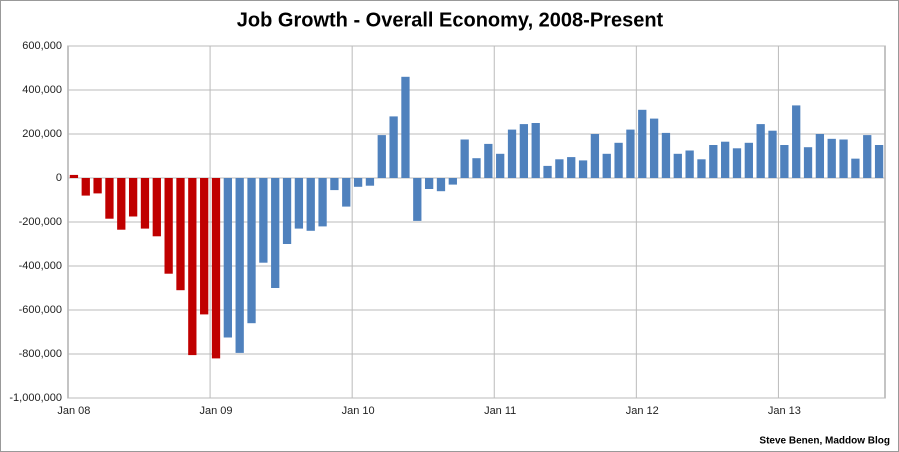  What do you see at coordinates (40, 310) in the screenshot?
I see `y-tick-label: -600,000` at bounding box center [40, 310].